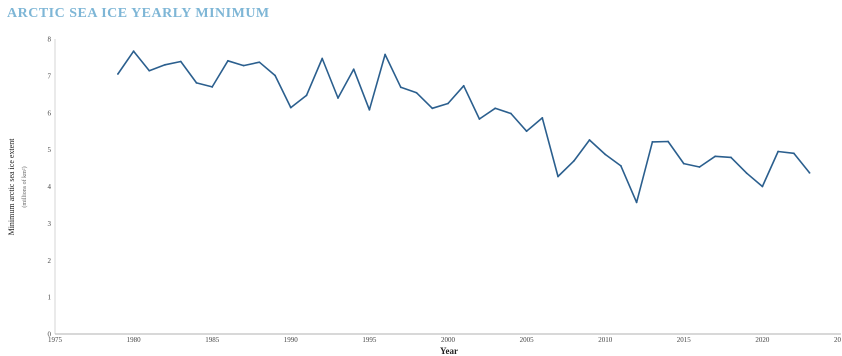 Image resolution: width=842 pixels, height=356 pixels. Describe the element at coordinates (50, 224) in the screenshot. I see `y-tick-label: 3` at that location.